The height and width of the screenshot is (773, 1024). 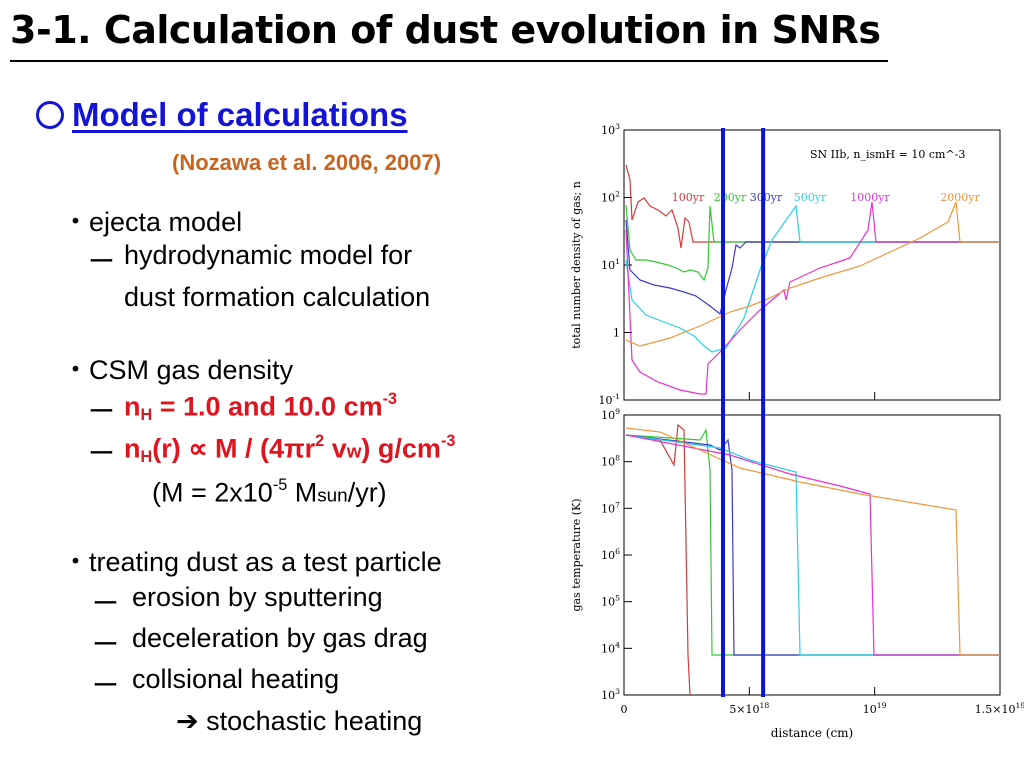 I want to click on bottom-y-axis-label: gas temperature (K), so click(x=576, y=554).